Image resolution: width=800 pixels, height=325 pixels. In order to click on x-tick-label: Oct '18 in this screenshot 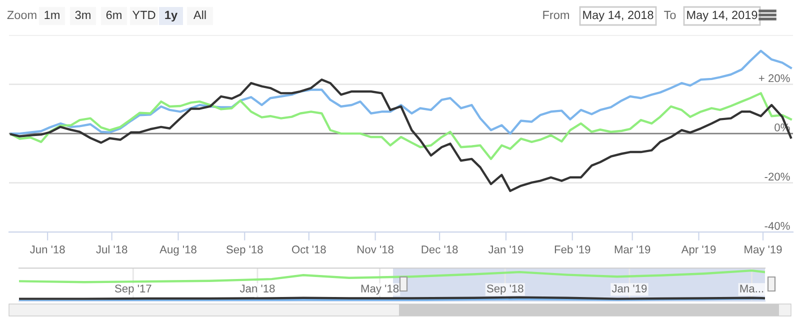, I will do `click(309, 250)`.